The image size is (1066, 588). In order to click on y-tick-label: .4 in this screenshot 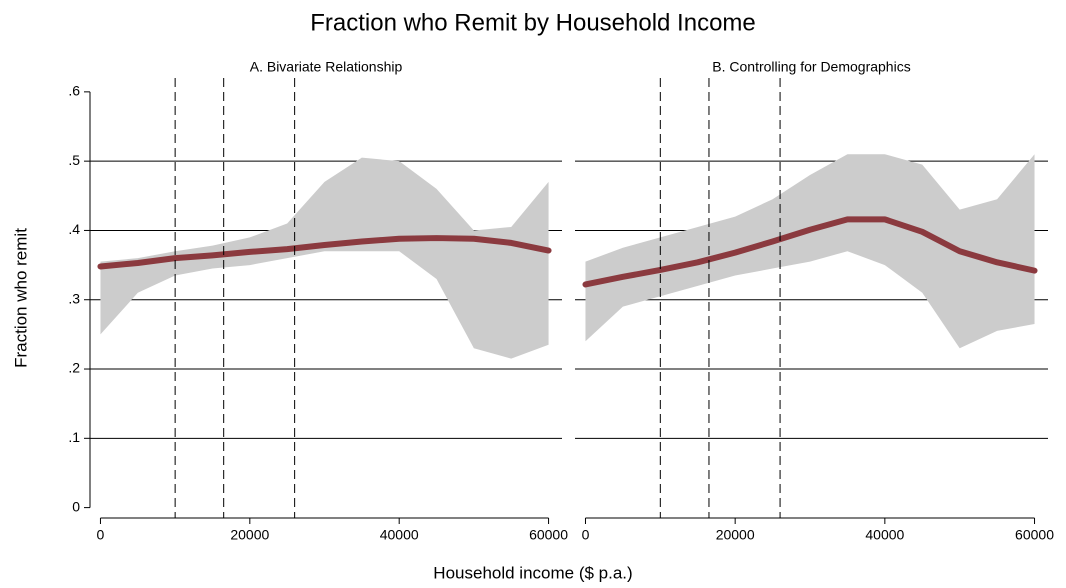, I will do `click(74, 229)`.